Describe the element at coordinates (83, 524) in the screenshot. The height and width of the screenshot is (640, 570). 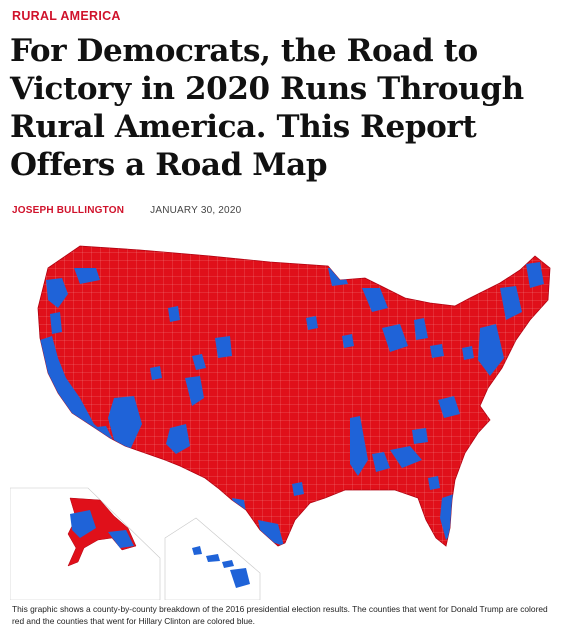
I see `alaska-blue-area` at that location.